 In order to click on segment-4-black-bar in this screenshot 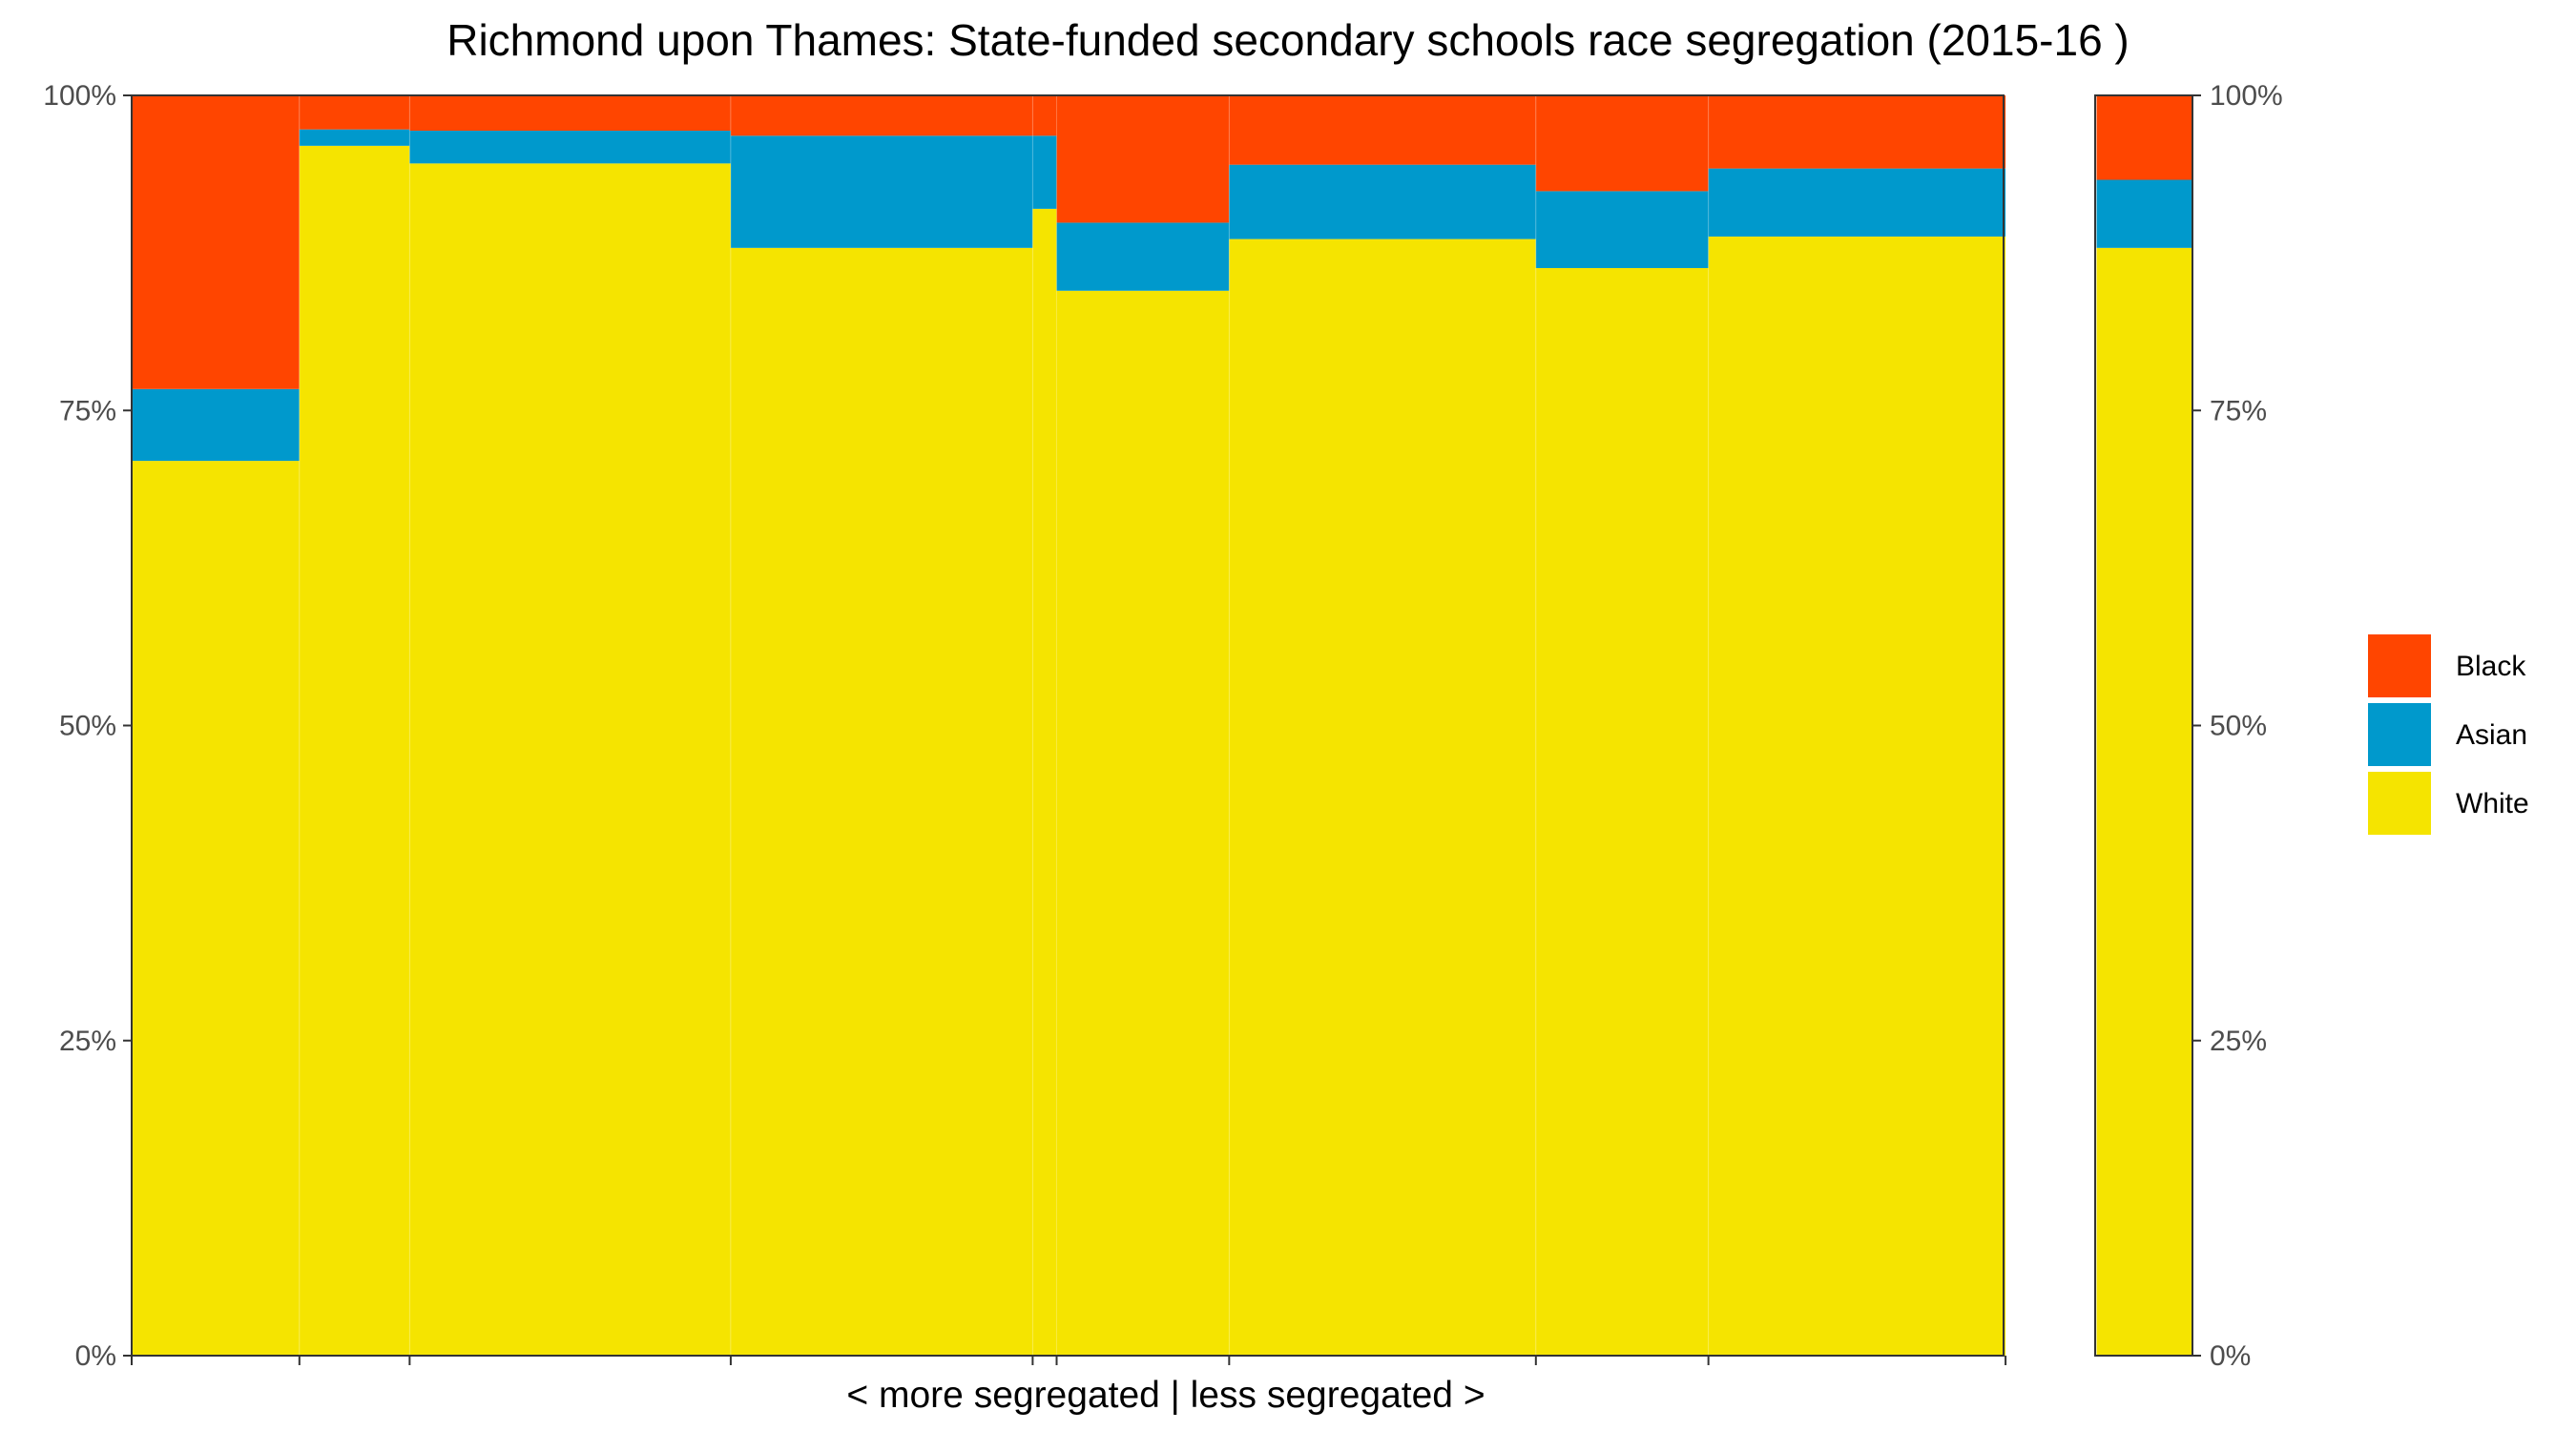, I will do `click(881, 115)`.